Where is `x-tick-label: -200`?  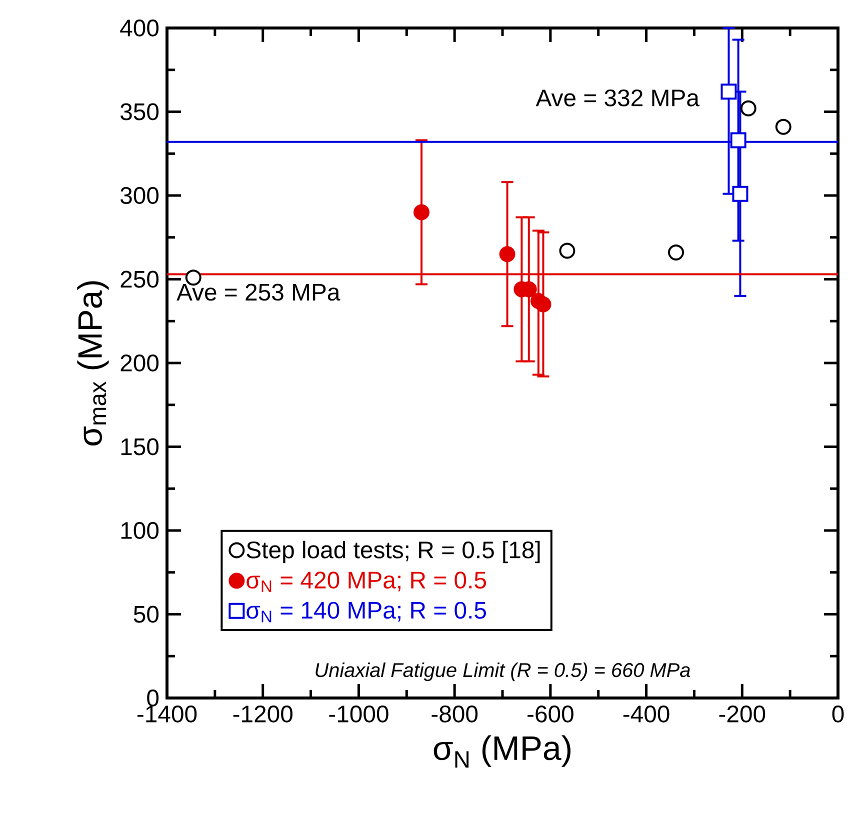
x-tick-label: -200 is located at coordinates (742, 714).